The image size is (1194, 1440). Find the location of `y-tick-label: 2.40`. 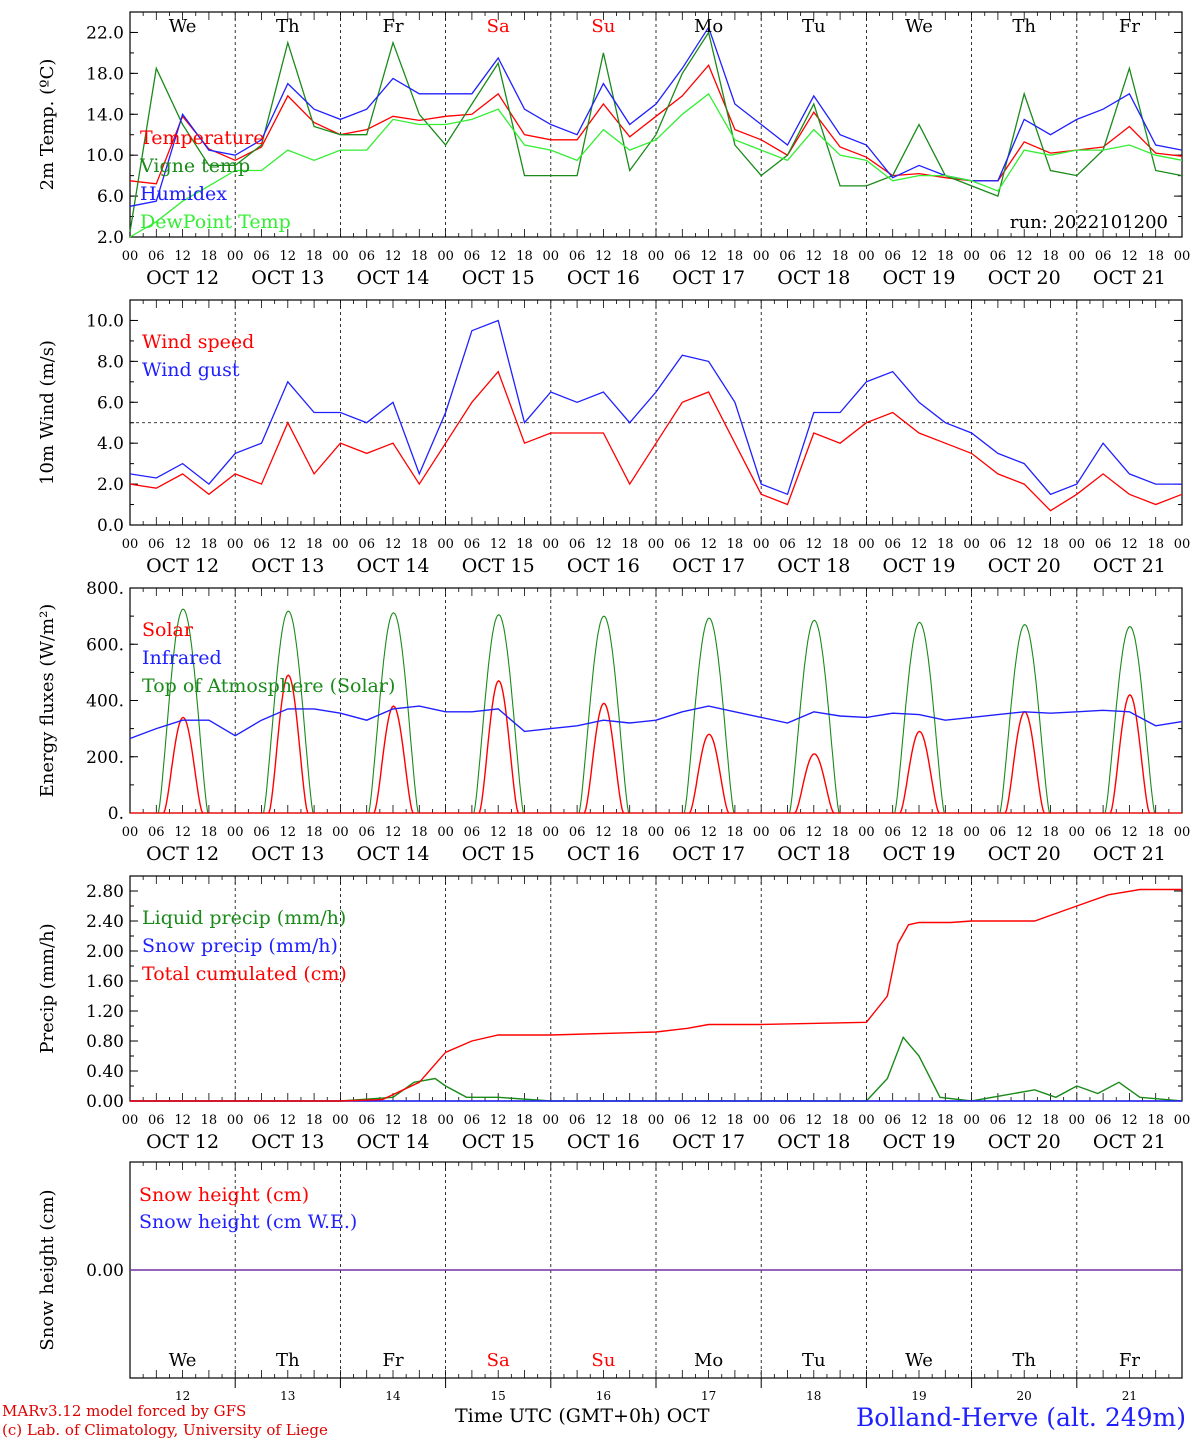

y-tick-label: 2.40 is located at coordinates (105, 922).